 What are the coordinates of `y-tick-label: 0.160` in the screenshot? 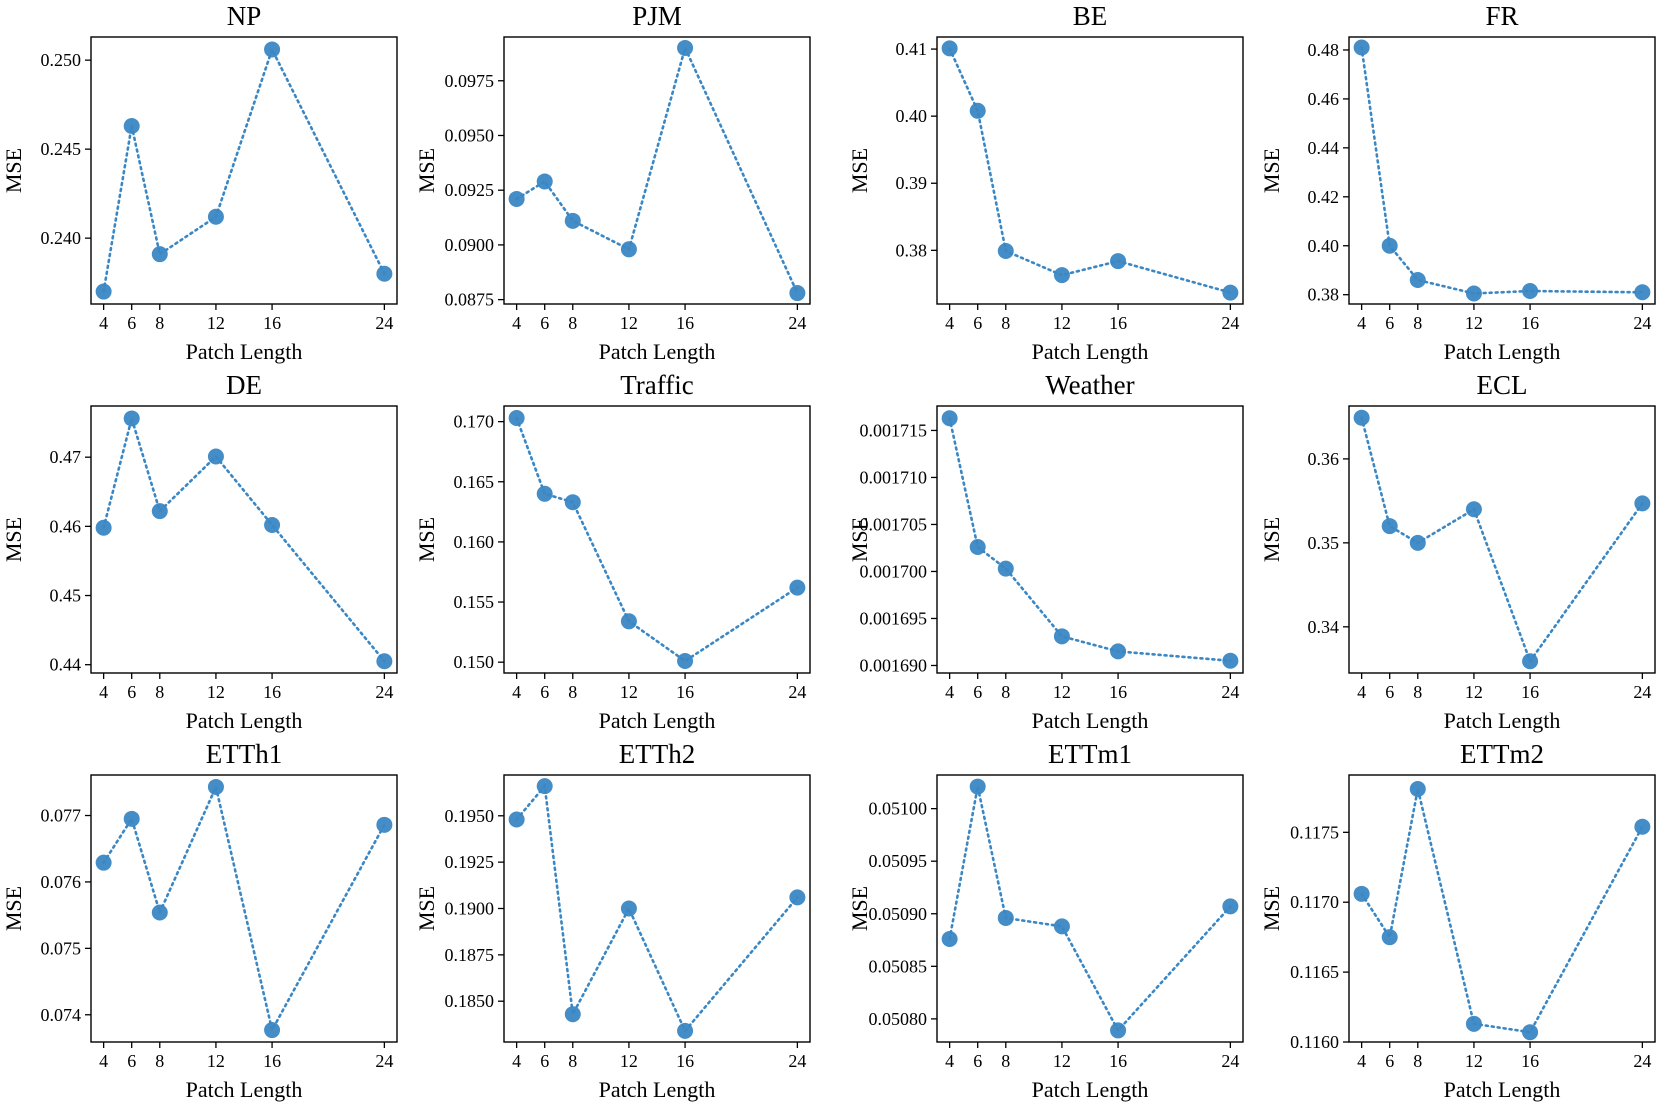 It's located at (474, 542).